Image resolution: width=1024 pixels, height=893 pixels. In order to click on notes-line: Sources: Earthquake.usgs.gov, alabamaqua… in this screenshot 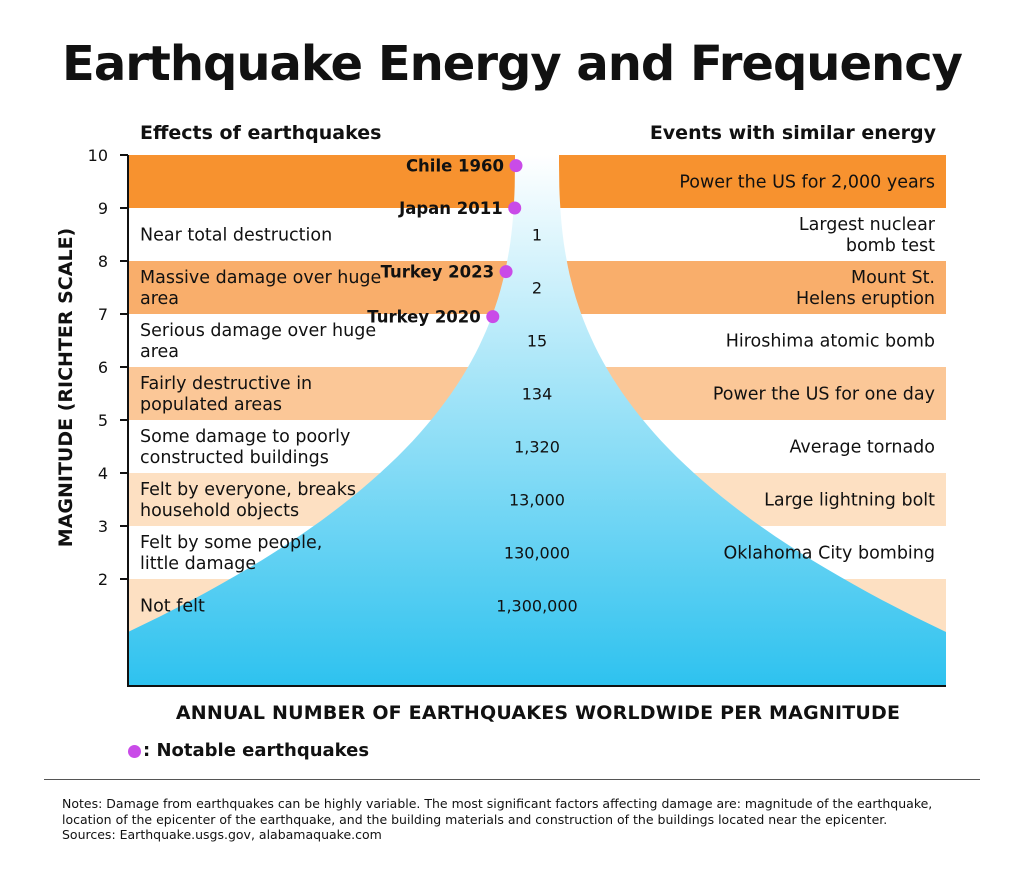, I will do `click(222, 834)`.